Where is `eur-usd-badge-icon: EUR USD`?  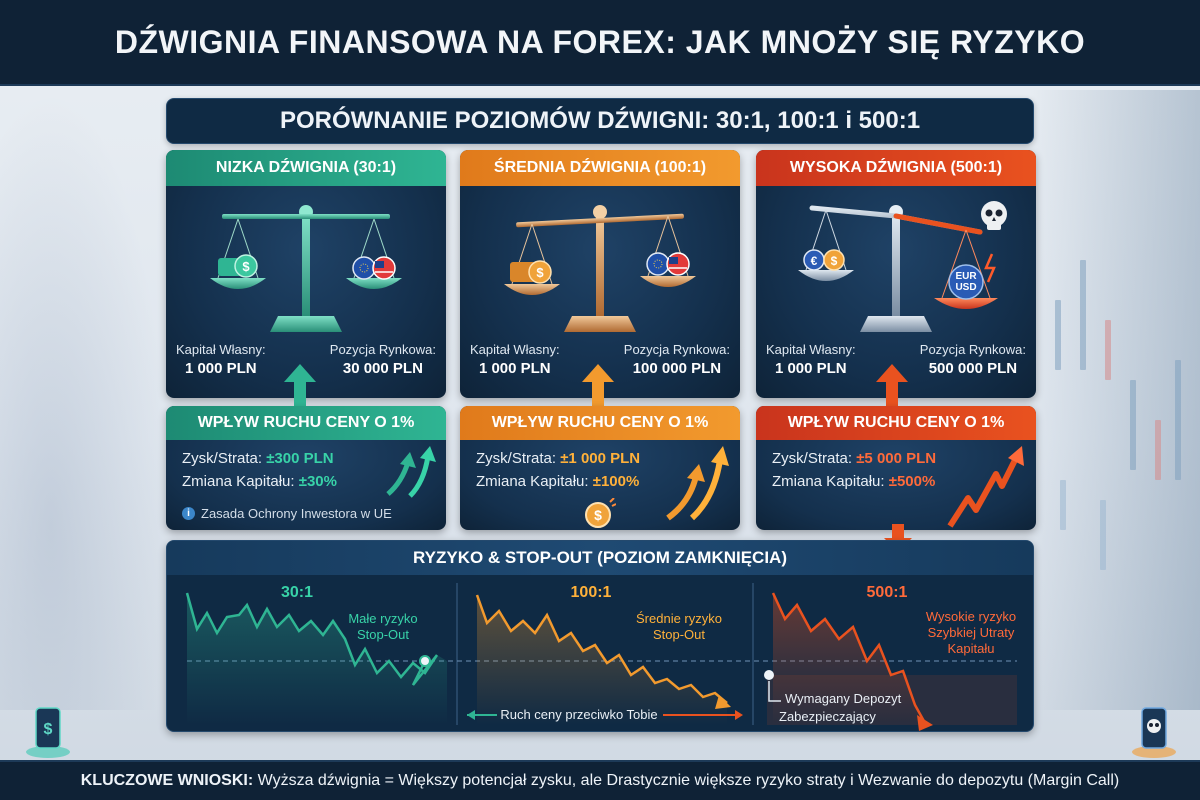 eur-usd-badge-icon: EUR USD is located at coordinates (966, 282).